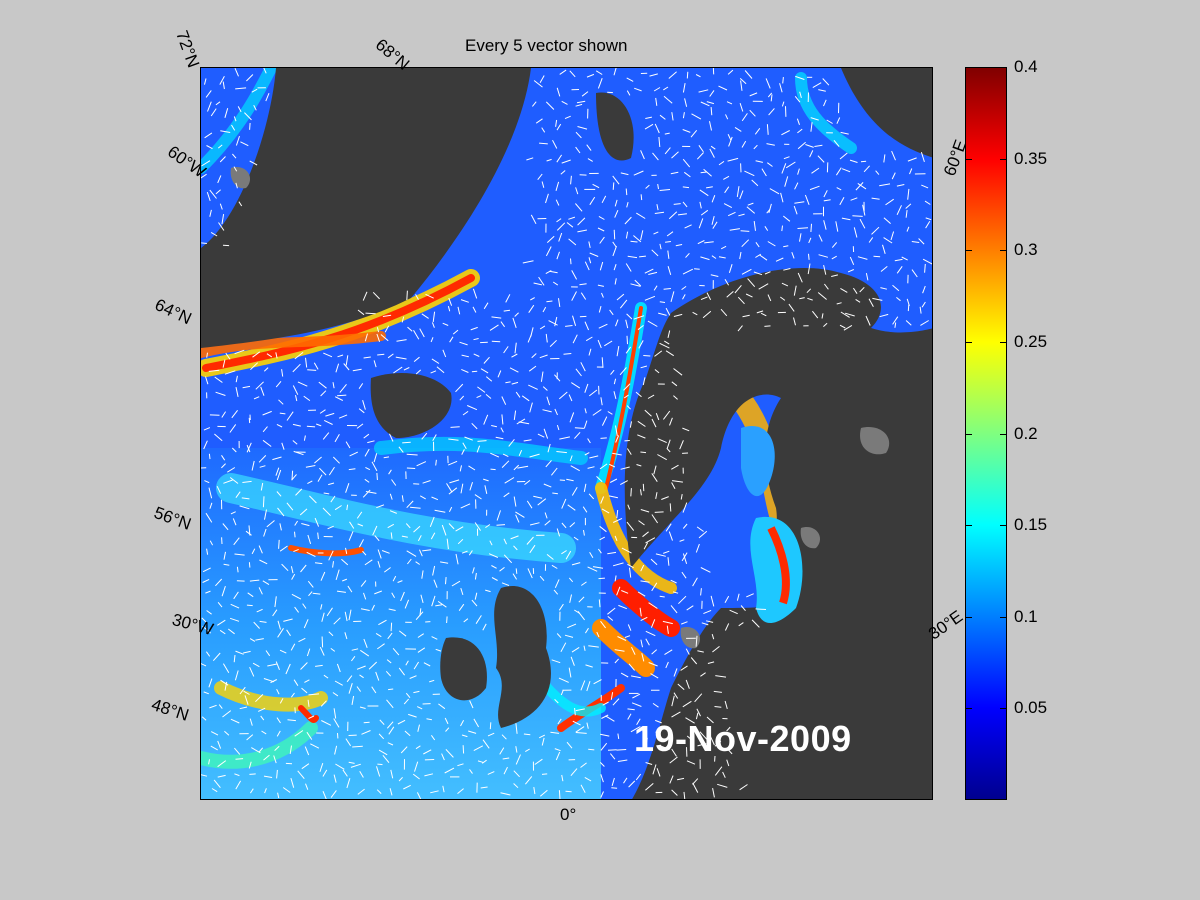  What do you see at coordinates (1031, 341) in the screenshot?
I see `colorbar-tick-label: 0.25` at bounding box center [1031, 341].